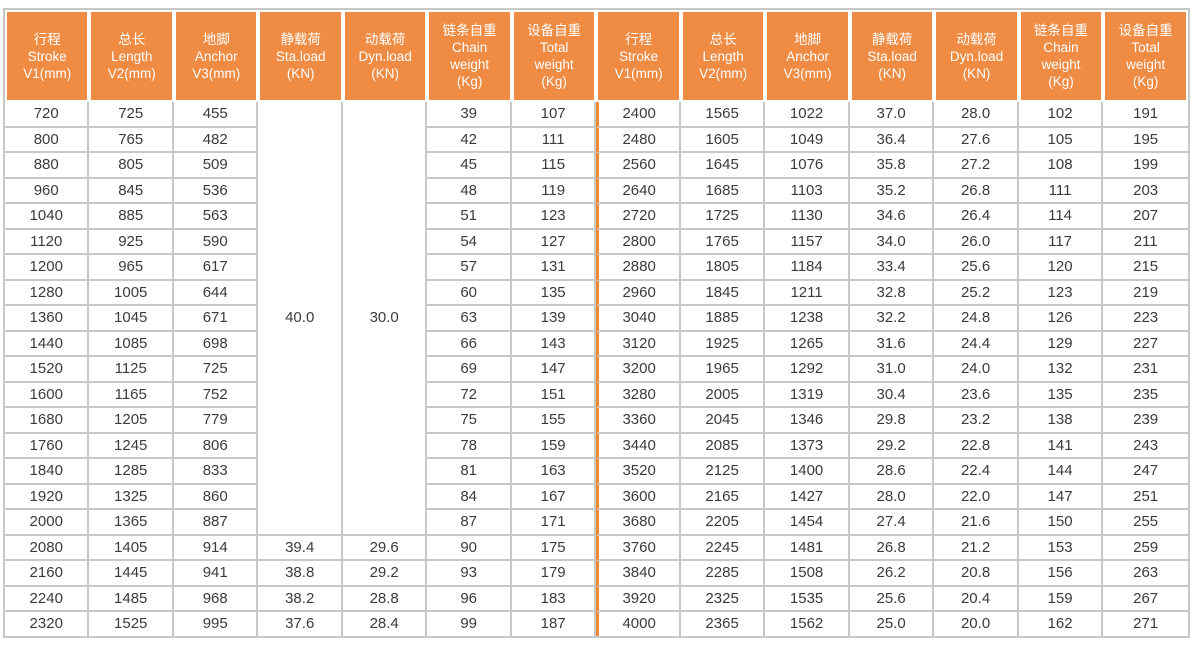  I want to click on left-total-weight-cell: 183, so click(554, 599).